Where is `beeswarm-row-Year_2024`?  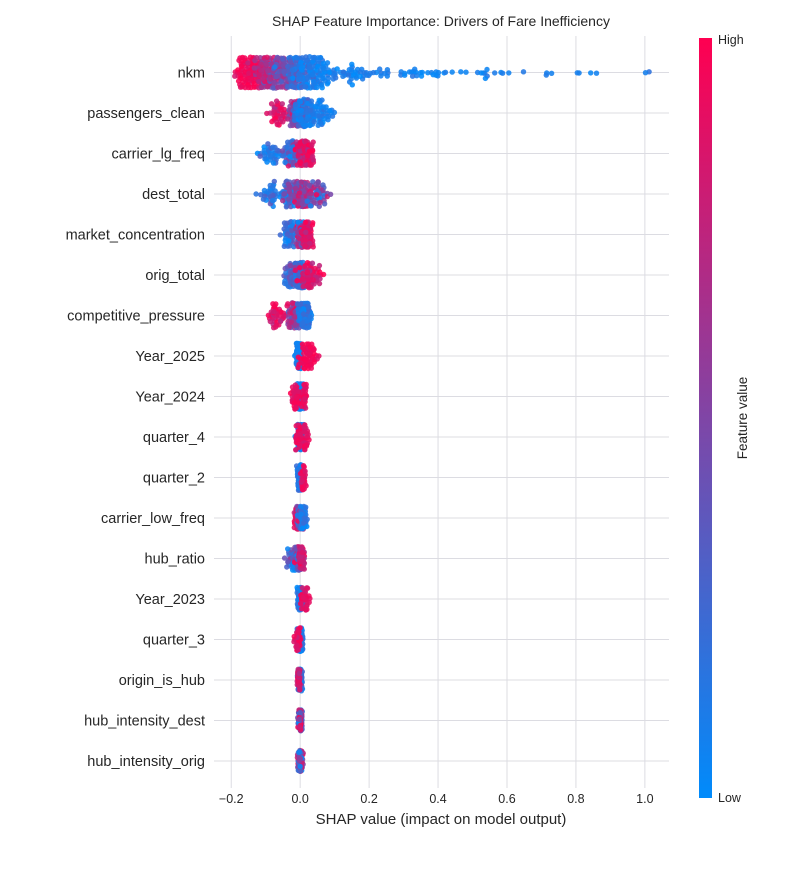 beeswarm-row-Year_2024 is located at coordinates (298, 396).